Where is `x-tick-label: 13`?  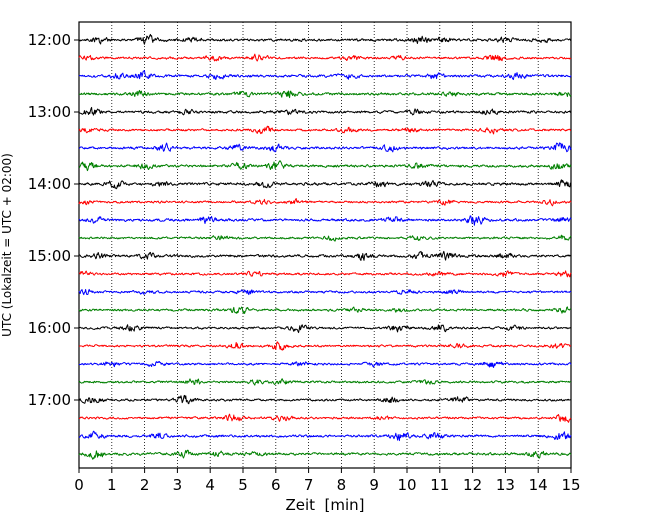
x-tick-label: 13 is located at coordinates (505, 485).